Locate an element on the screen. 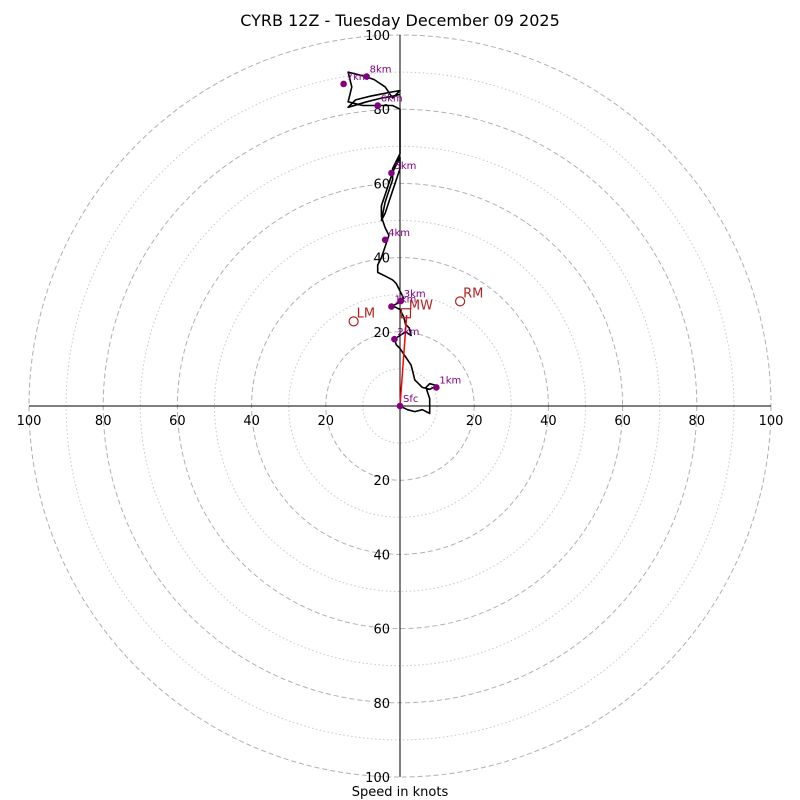  tick-label-up-100: 100 is located at coordinates (377, 36).